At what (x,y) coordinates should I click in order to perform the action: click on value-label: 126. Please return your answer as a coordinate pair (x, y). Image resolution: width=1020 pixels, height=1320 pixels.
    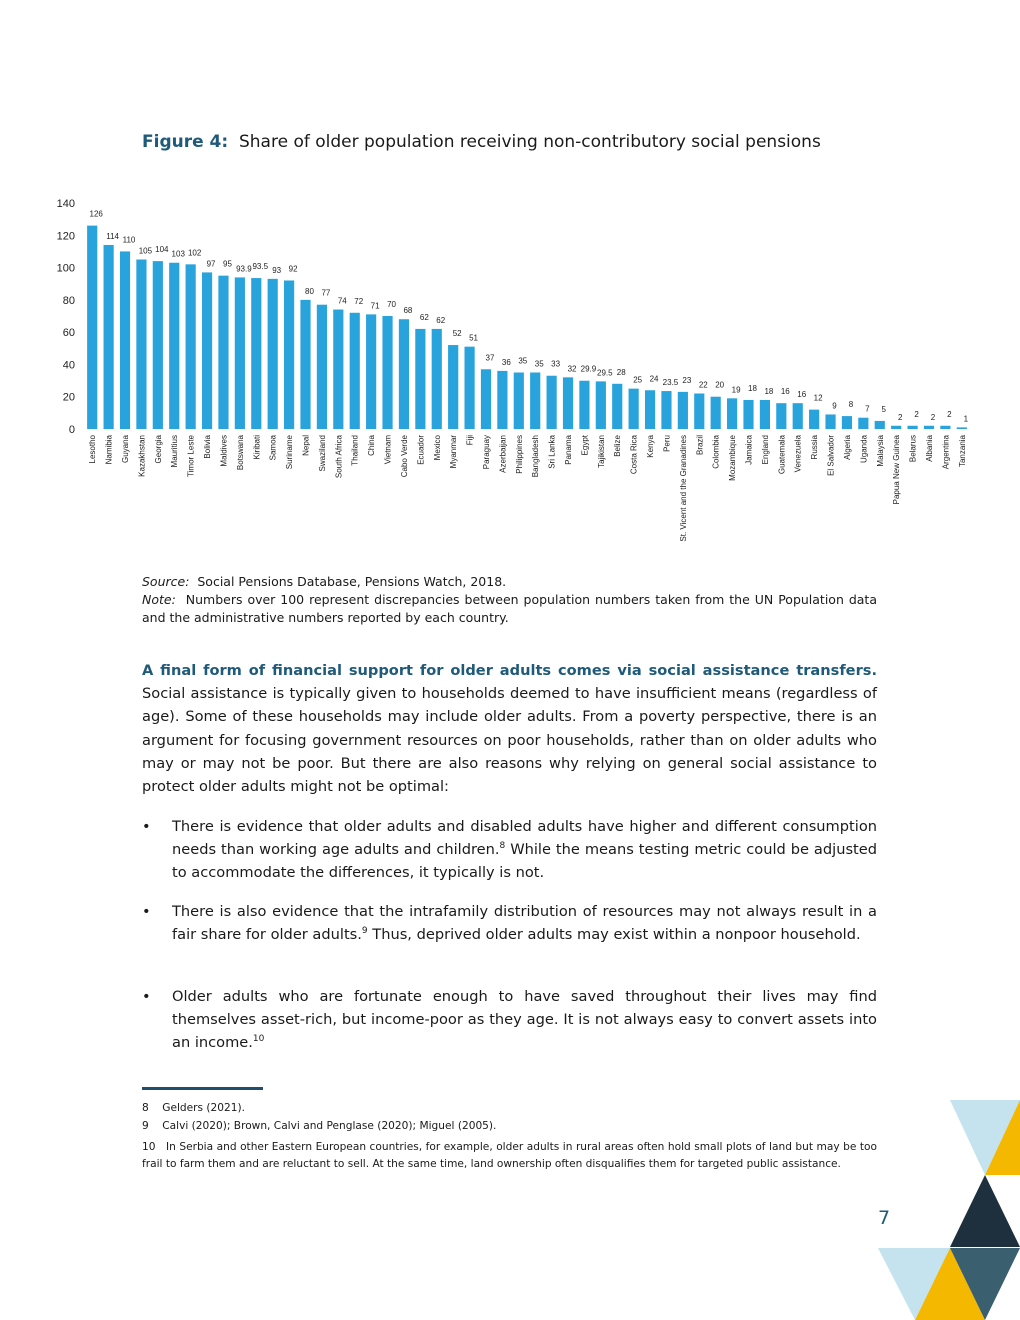
    Looking at the image, I should click on (97, 214).